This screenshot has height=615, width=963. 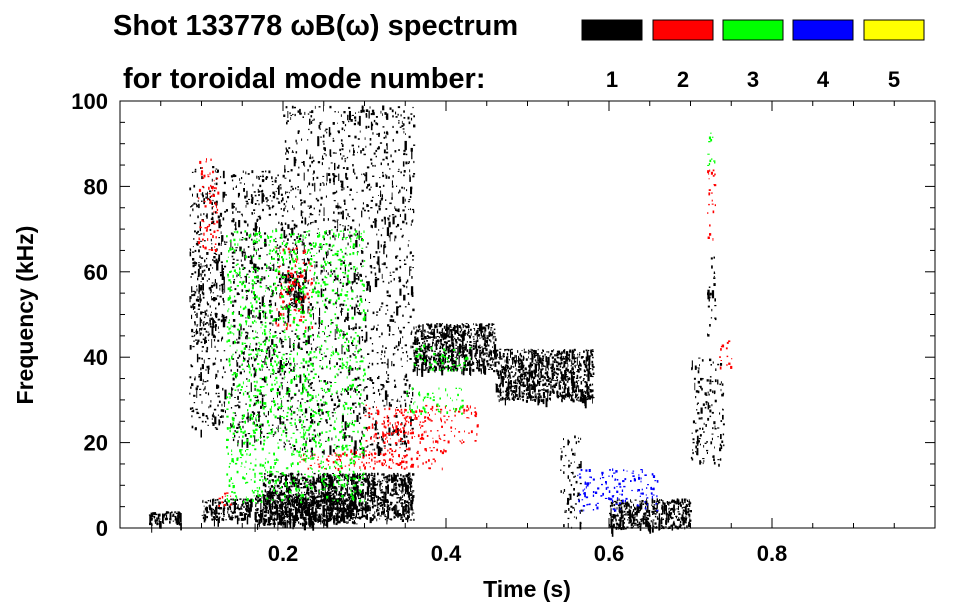 I want to click on legend-label-mode-3: 3, so click(x=753, y=79).